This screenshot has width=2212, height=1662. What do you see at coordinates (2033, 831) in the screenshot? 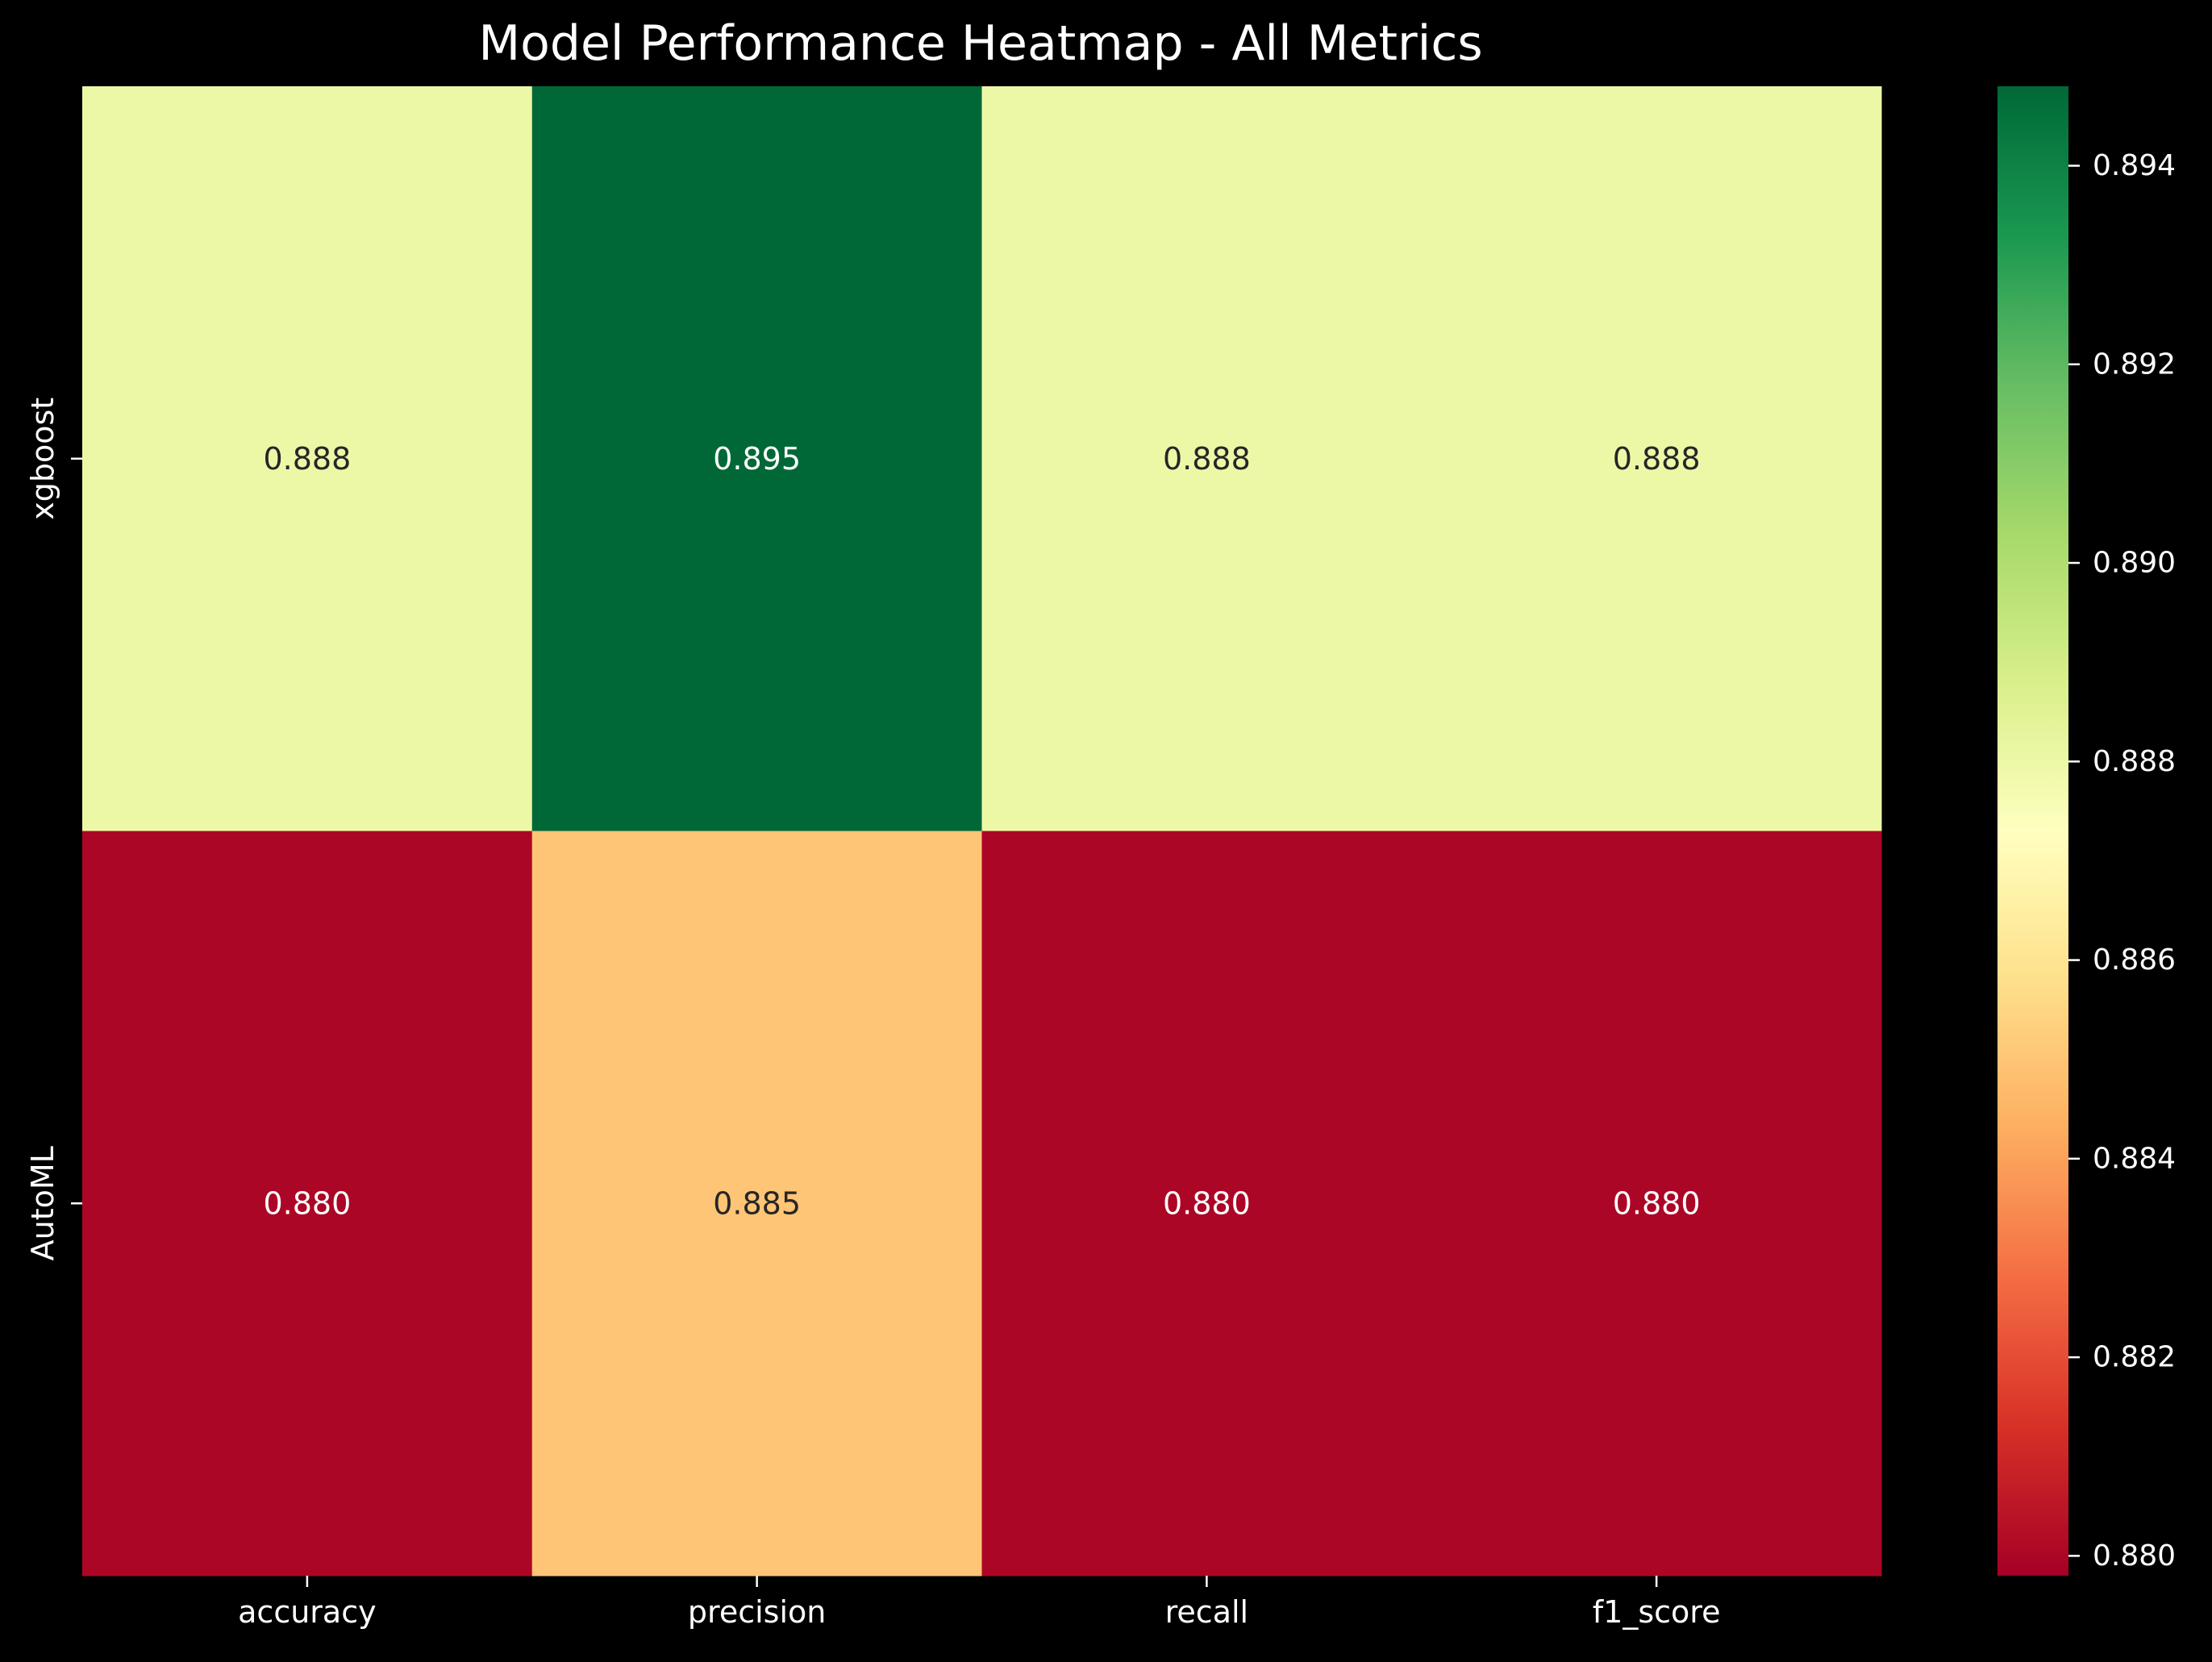
I see `colorbar-gradient` at bounding box center [2033, 831].